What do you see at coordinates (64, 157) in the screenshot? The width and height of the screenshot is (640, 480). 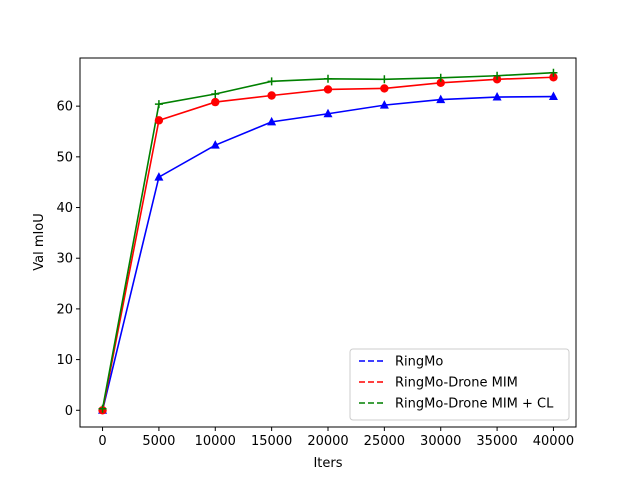 I see `y-tick-label: 50` at bounding box center [64, 157].